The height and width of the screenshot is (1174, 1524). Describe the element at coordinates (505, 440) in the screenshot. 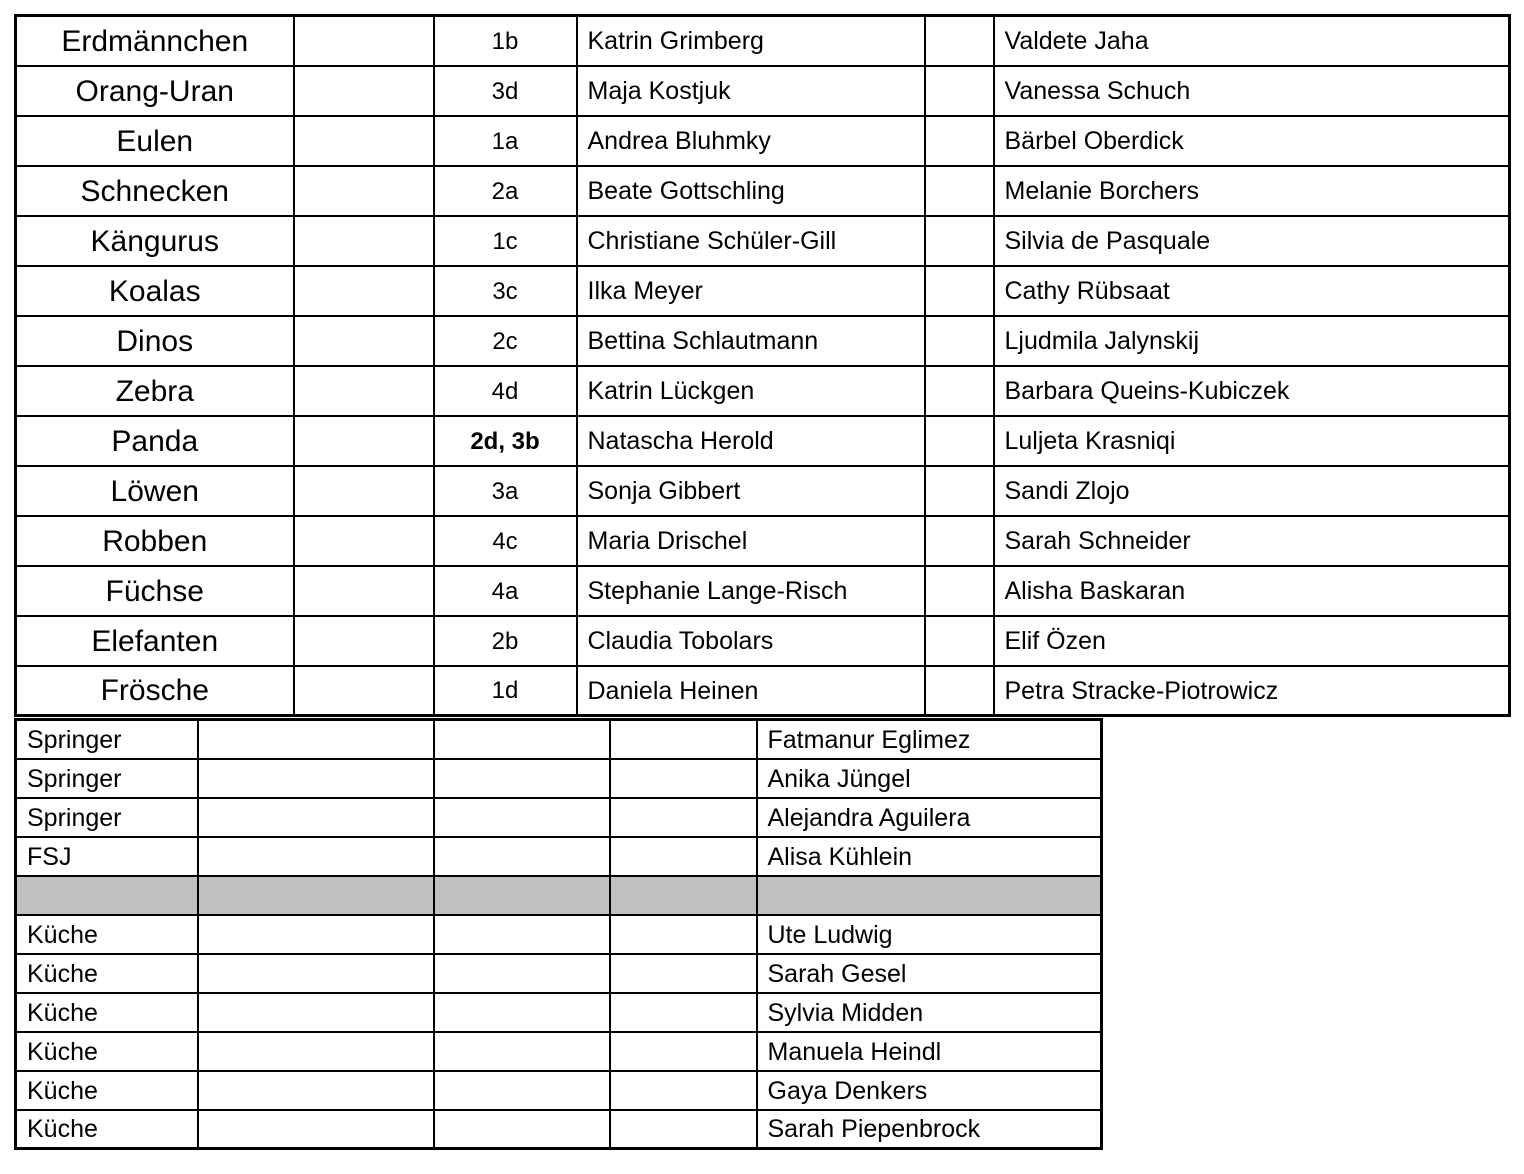

I see `class-code-cell: 2d, 3b` at that location.